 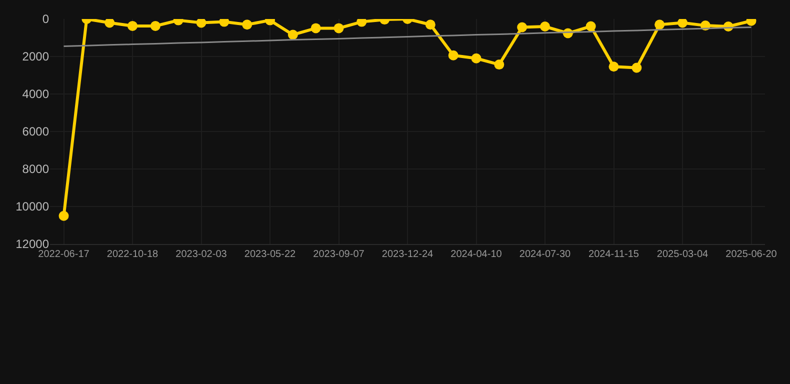 I want to click on x-tick-label: 2025-06-20, so click(x=752, y=254).